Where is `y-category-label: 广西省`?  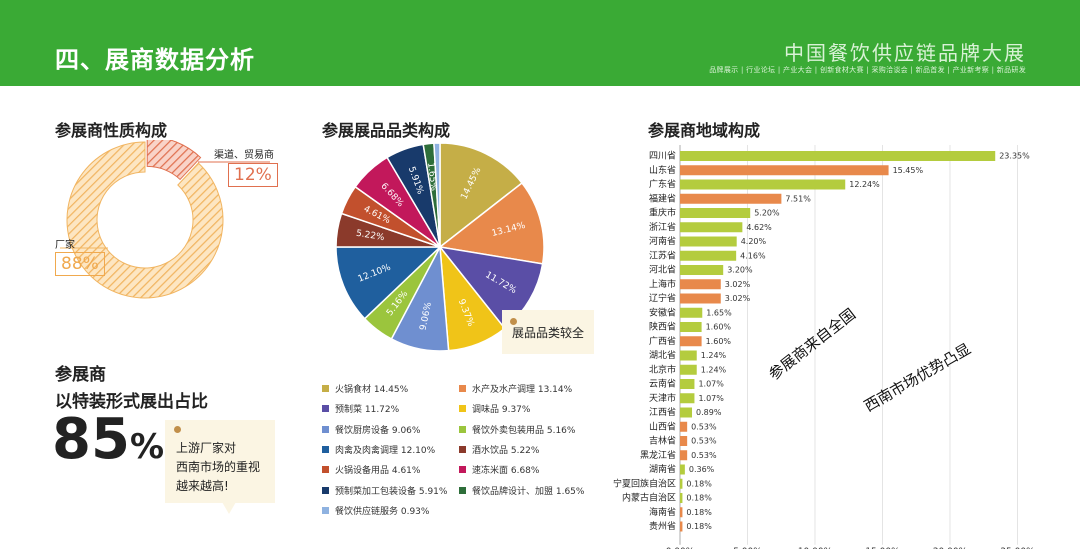
y-category-label: 广西省 is located at coordinates (662, 341).